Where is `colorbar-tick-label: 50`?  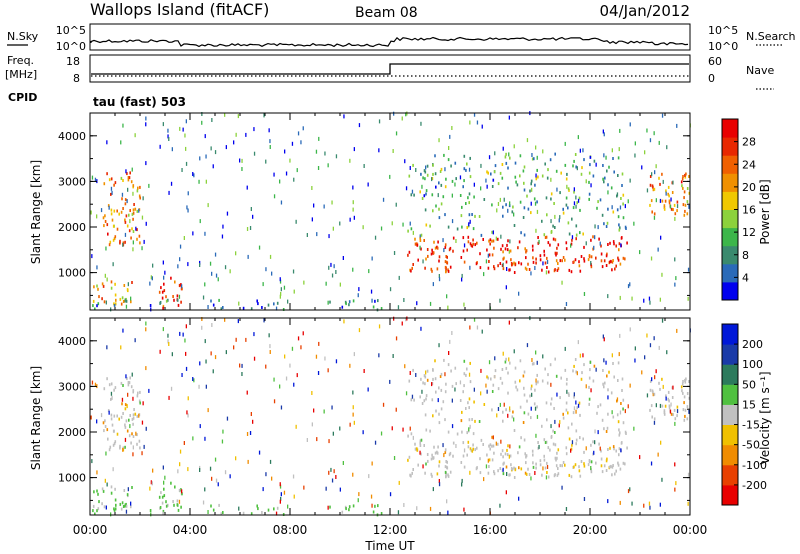 colorbar-tick-label: 50 is located at coordinates (749, 384).